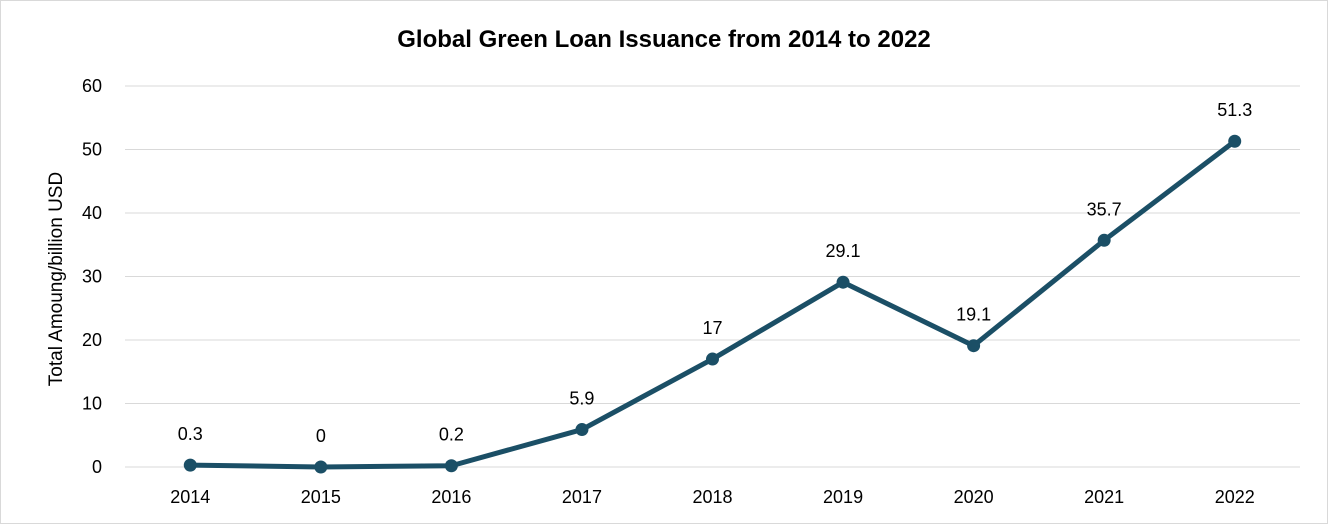 This screenshot has height=524, width=1328. What do you see at coordinates (190, 434) in the screenshot?
I see `data-label: 0.3` at bounding box center [190, 434].